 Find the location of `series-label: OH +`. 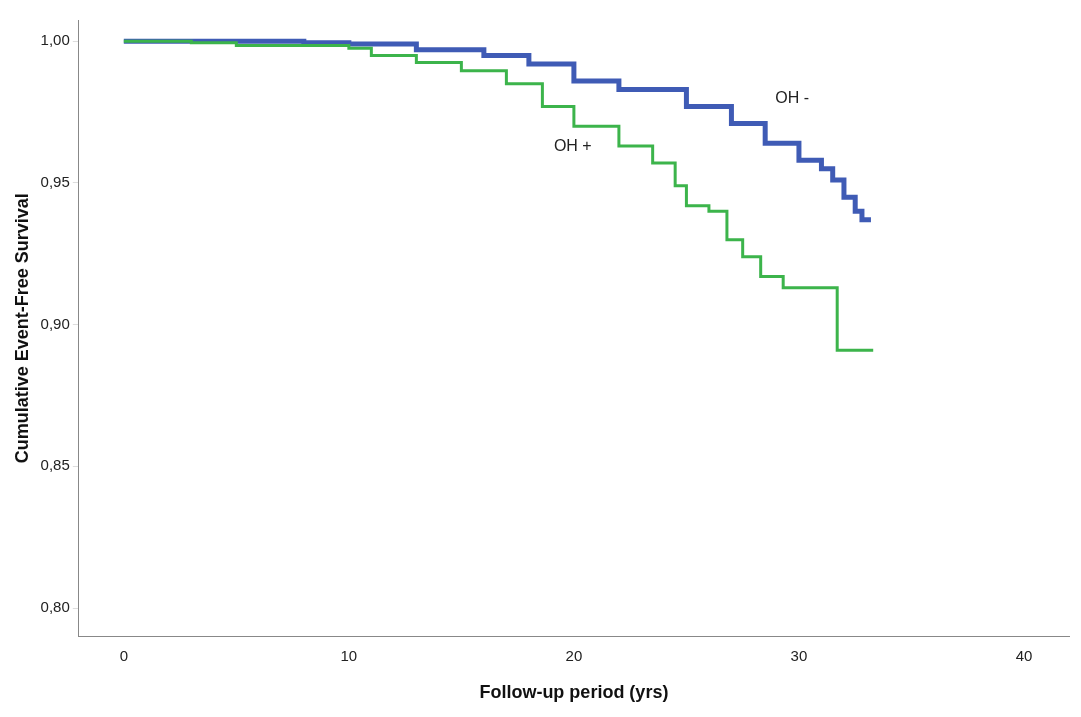

series-label: OH + is located at coordinates (572, 146).